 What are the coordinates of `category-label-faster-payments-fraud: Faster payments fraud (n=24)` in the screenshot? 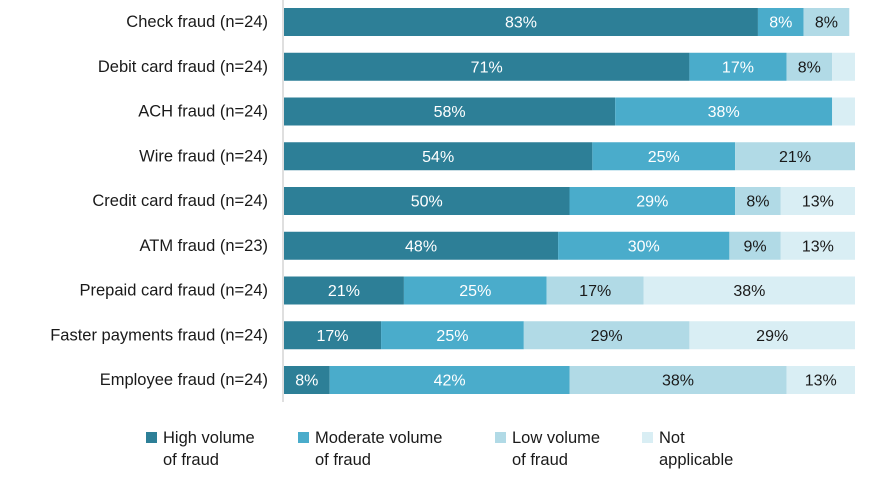 It's located at (159, 335).